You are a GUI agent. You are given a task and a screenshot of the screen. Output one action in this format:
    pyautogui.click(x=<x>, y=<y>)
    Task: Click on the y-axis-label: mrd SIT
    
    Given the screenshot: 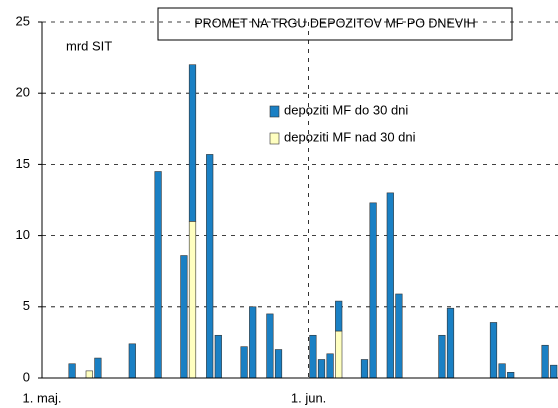 What is the action you would take?
    pyautogui.click(x=89, y=45)
    